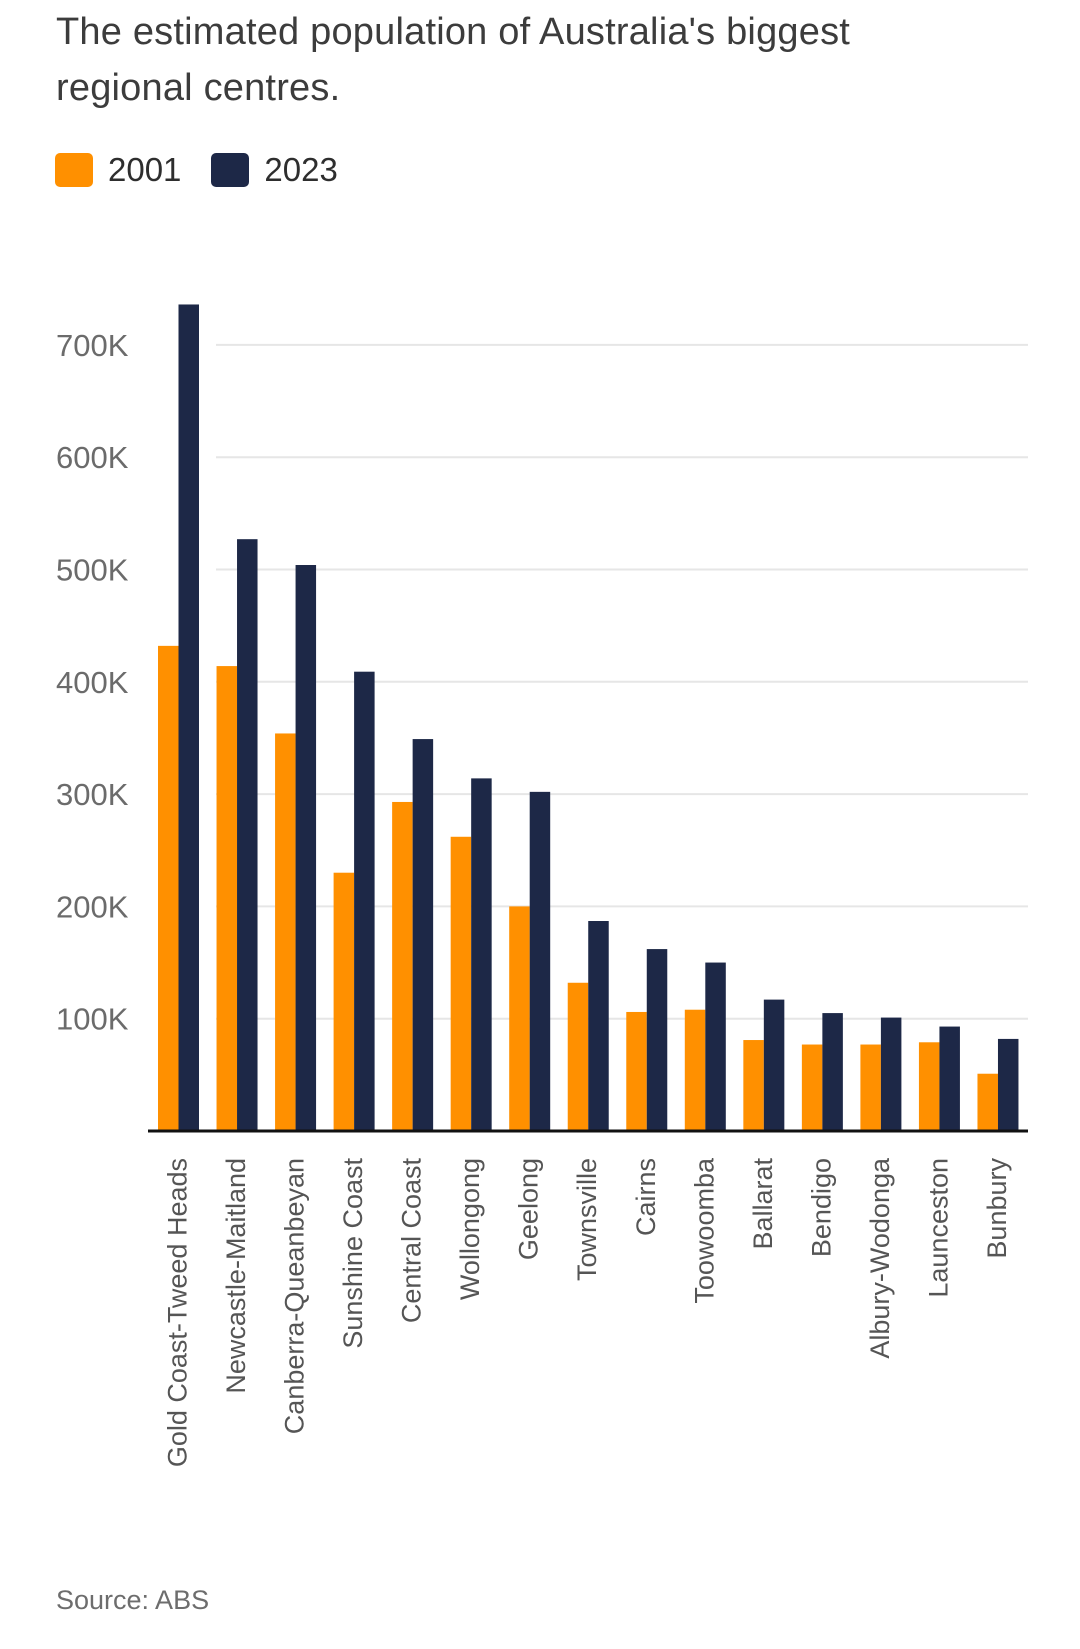 The height and width of the screenshot is (1649, 1080). Describe the element at coordinates (587, 1219) in the screenshot. I see `x-tick-label-7: Townsville` at that location.